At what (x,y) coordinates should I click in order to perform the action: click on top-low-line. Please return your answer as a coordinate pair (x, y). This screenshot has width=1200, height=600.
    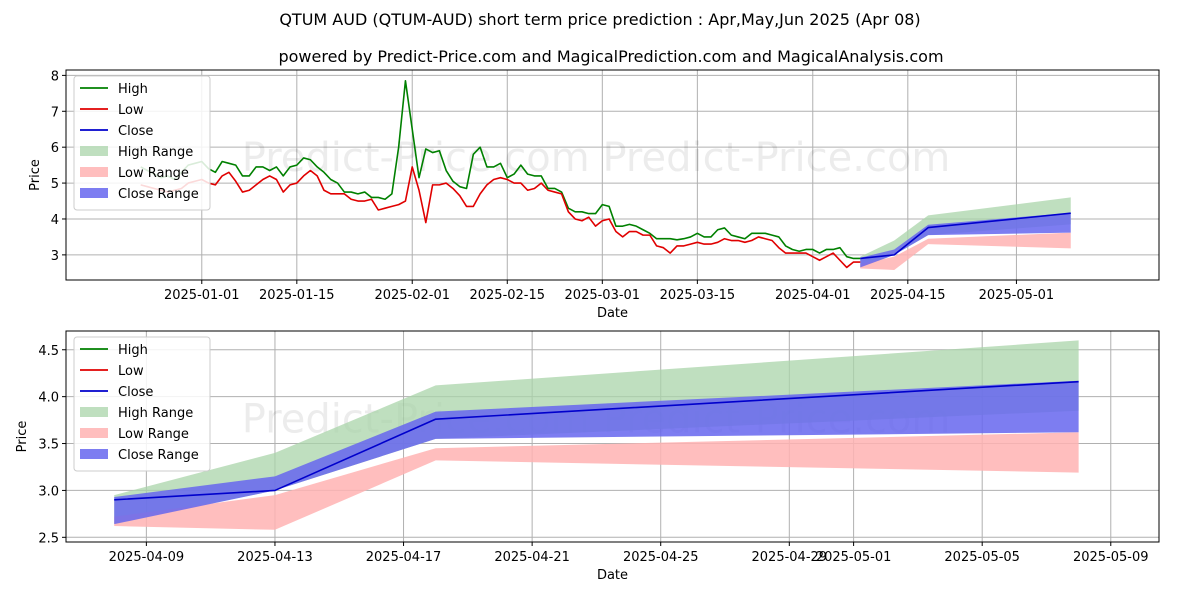
    Looking at the image, I should click on (500, 217).